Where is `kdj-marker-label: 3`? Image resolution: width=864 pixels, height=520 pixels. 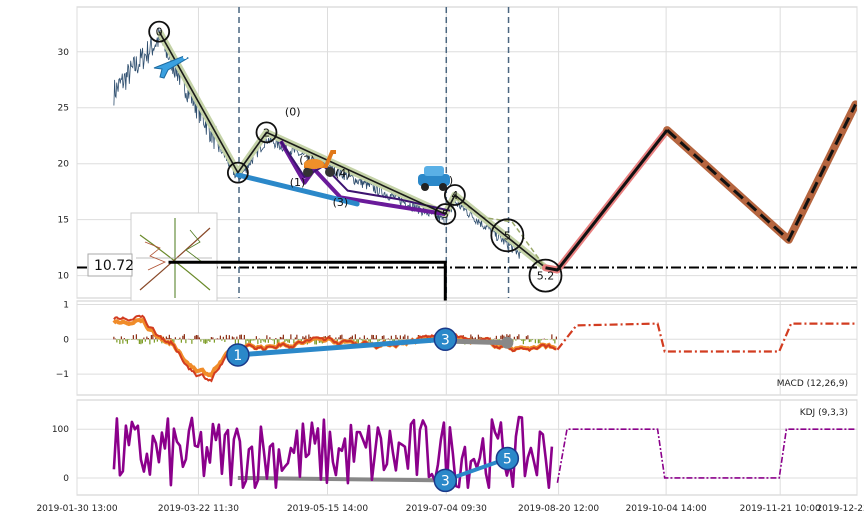
kdj-marker-label: 3 is located at coordinates (445, 481).